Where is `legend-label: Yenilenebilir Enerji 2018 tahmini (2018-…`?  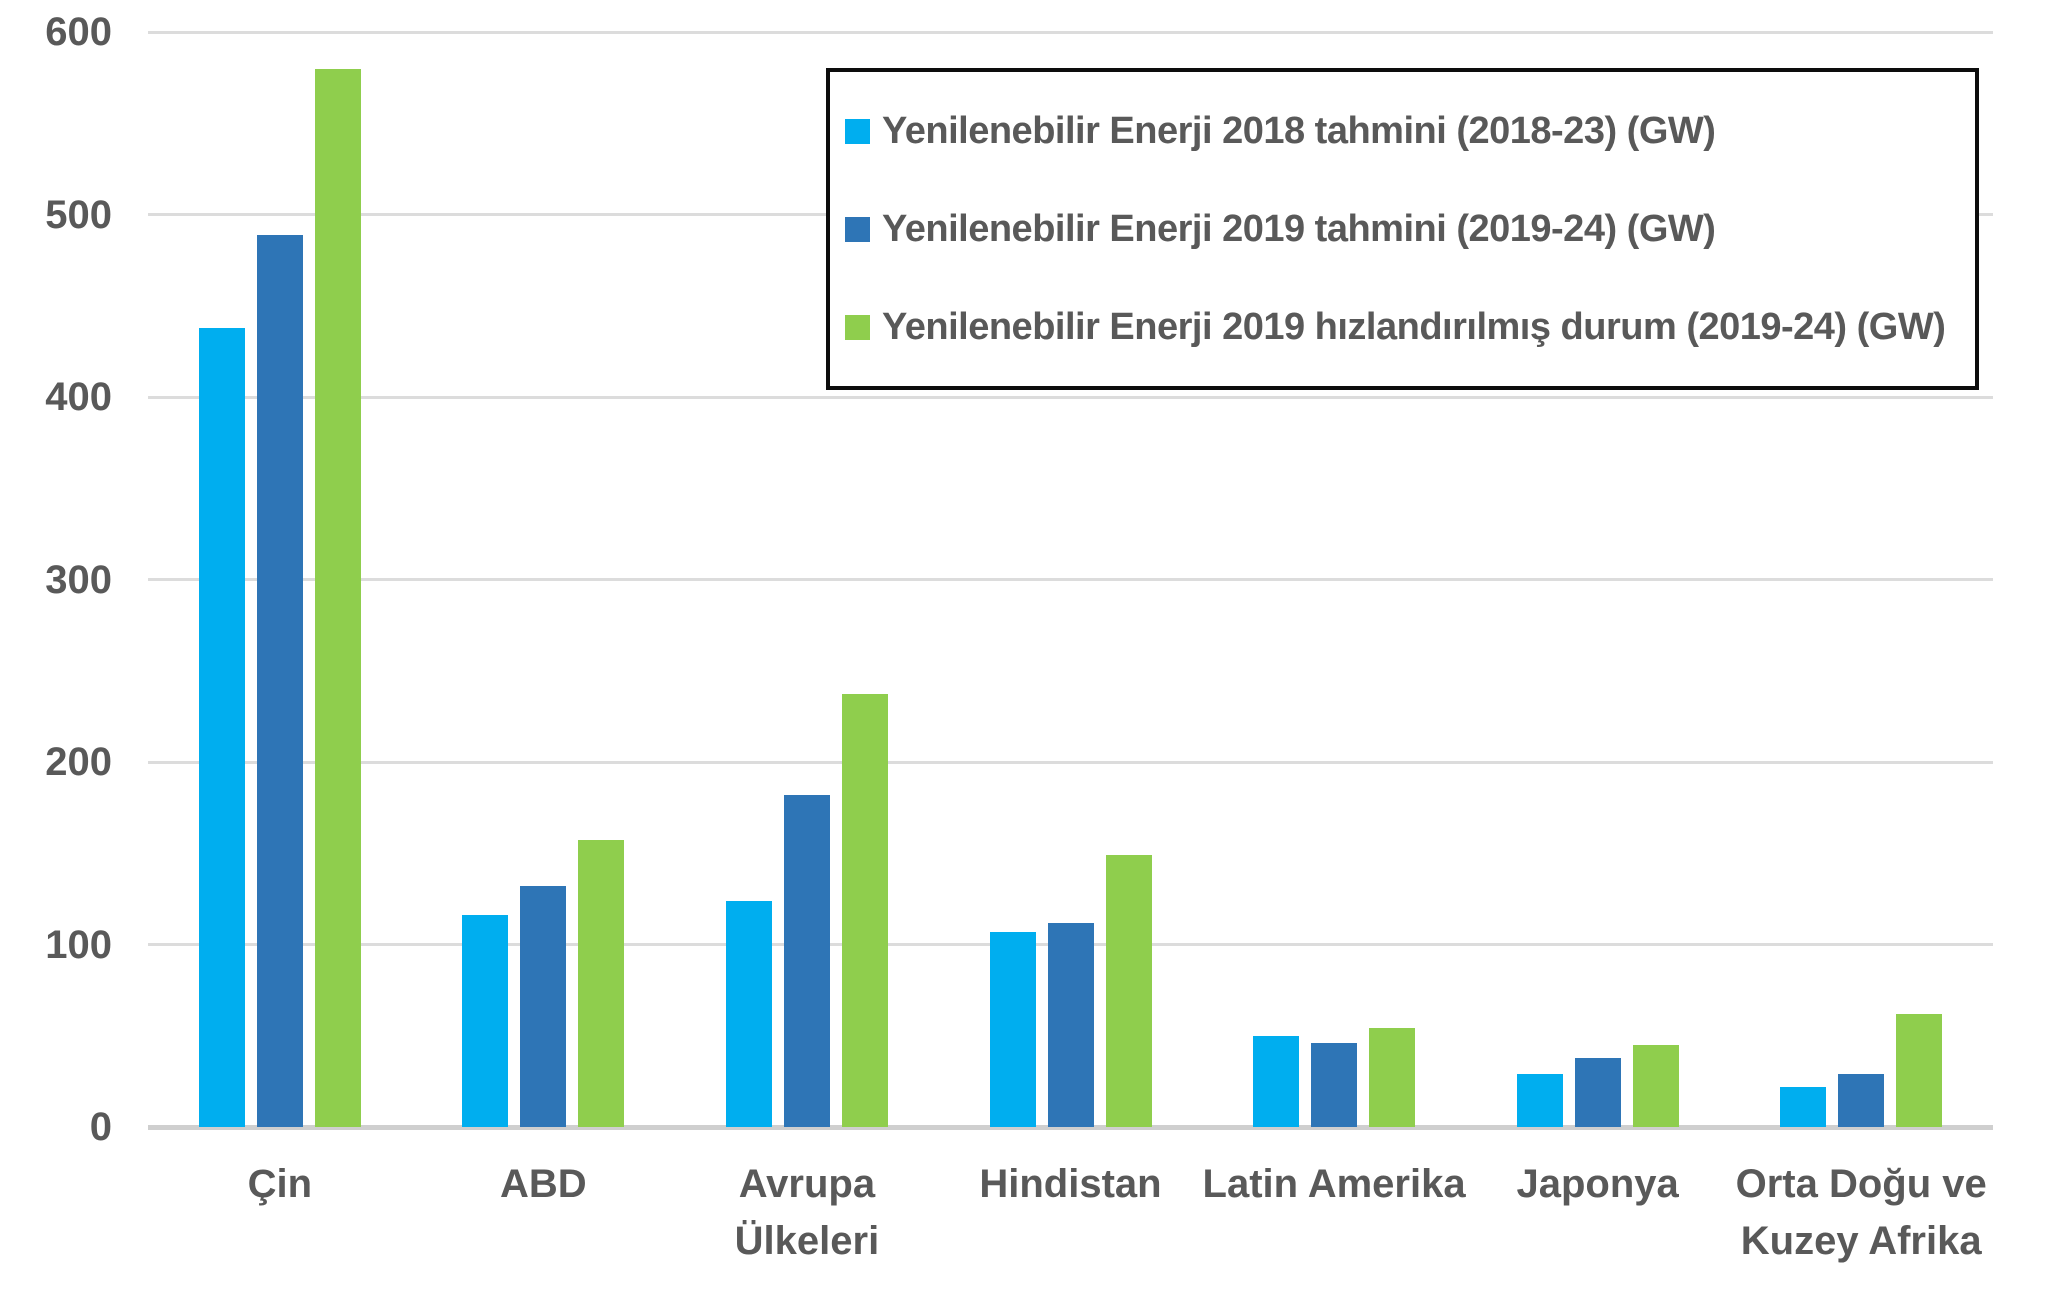 legend-label: Yenilenebilir Enerji 2018 tahmini (2018-… is located at coordinates (1299, 130).